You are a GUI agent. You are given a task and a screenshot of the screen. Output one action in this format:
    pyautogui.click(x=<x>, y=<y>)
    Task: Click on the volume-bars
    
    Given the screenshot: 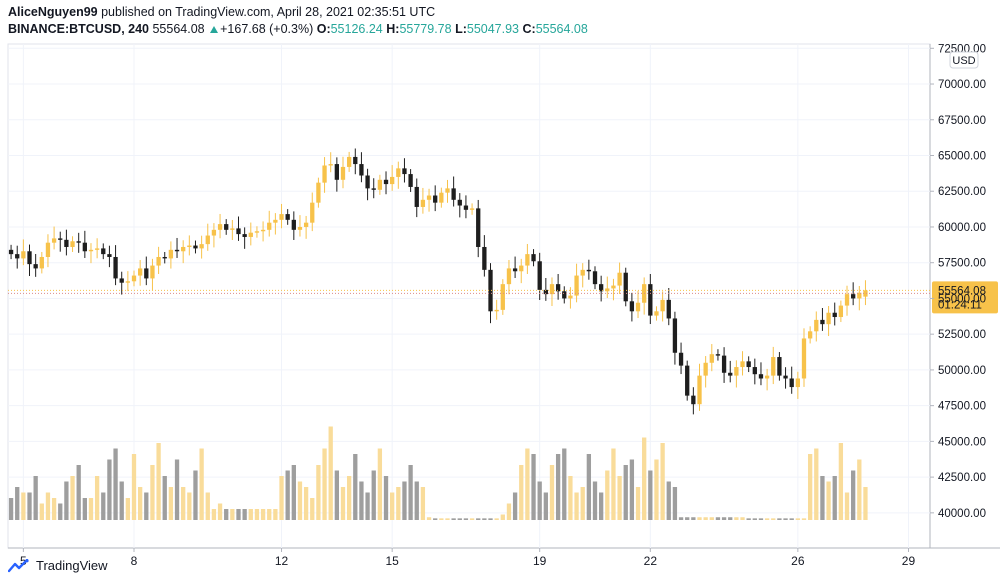 What is the action you would take?
    pyautogui.click(x=438, y=473)
    